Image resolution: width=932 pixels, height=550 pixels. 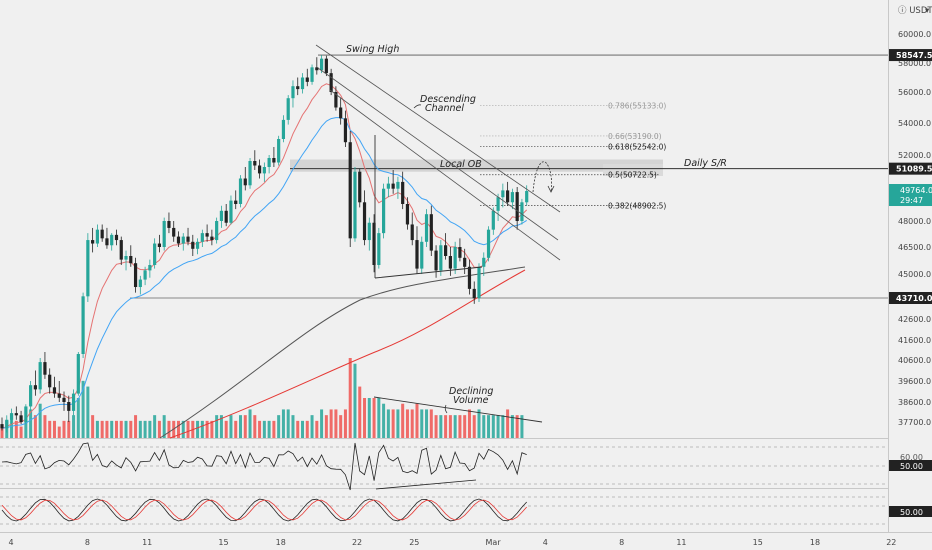 What do you see at coordinates (914, 155) in the screenshot?
I see `price-tick-label: 52000.0` at bounding box center [914, 155].